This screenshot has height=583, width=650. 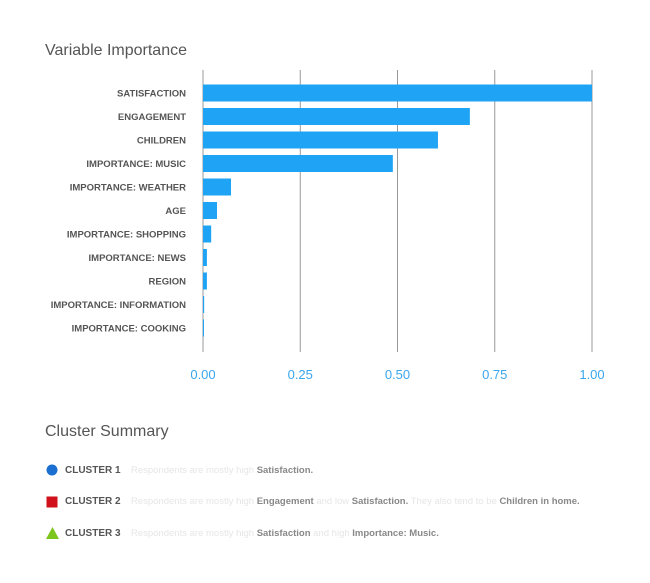 What do you see at coordinates (152, 117) in the screenshot?
I see `category-label: ENGAGEMENT` at bounding box center [152, 117].